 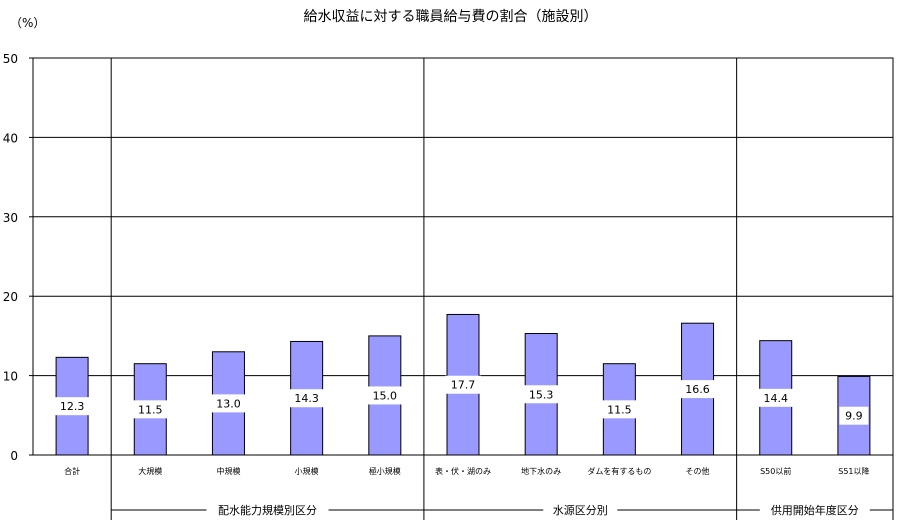 I want to click on y-axis-unit-label: （%）, so click(x=28, y=23).